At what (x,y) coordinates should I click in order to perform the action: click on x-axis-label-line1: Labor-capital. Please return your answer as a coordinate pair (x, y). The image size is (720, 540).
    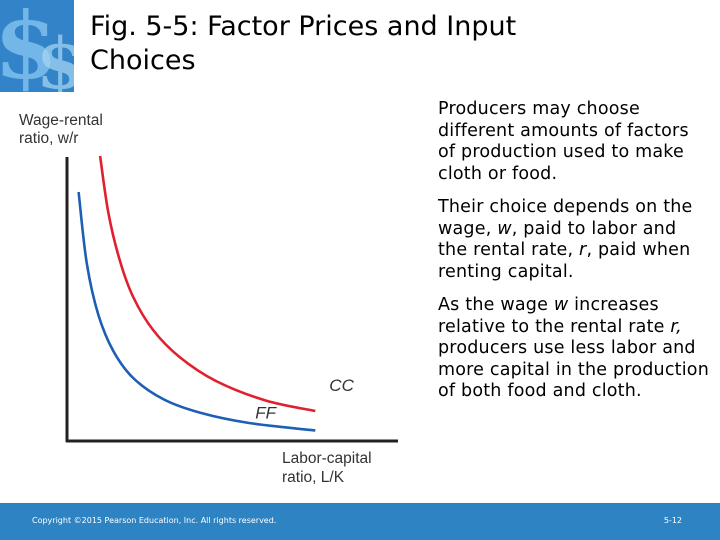
    Looking at the image, I should click on (327, 458).